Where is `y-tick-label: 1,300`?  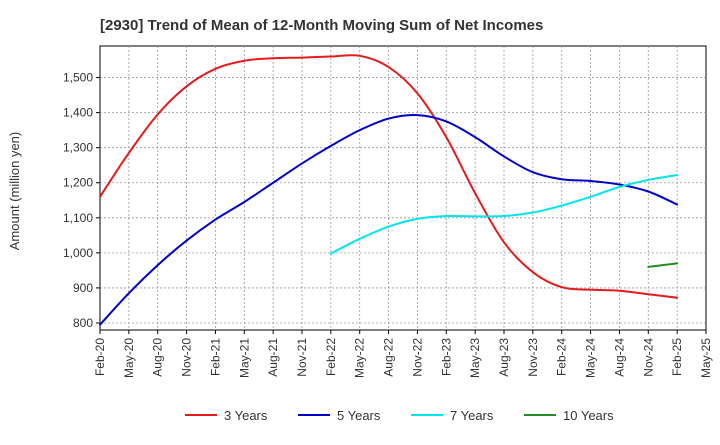
y-tick-label: 1,300 is located at coordinates (78, 148).